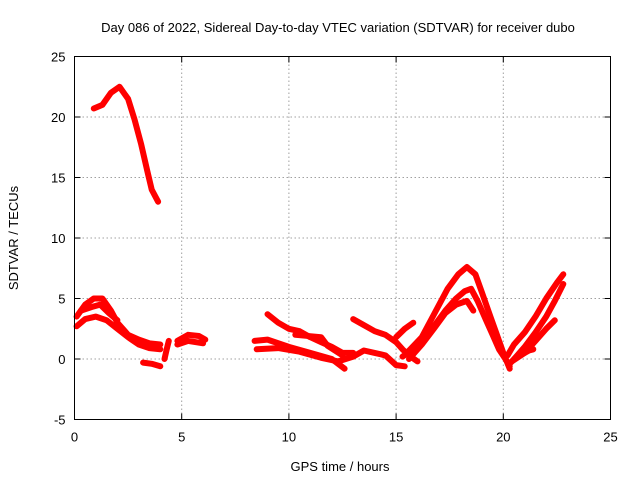 This screenshot has height=480, width=640. Describe the element at coordinates (61, 299) in the screenshot. I see `y-tick-label: 5` at that location.